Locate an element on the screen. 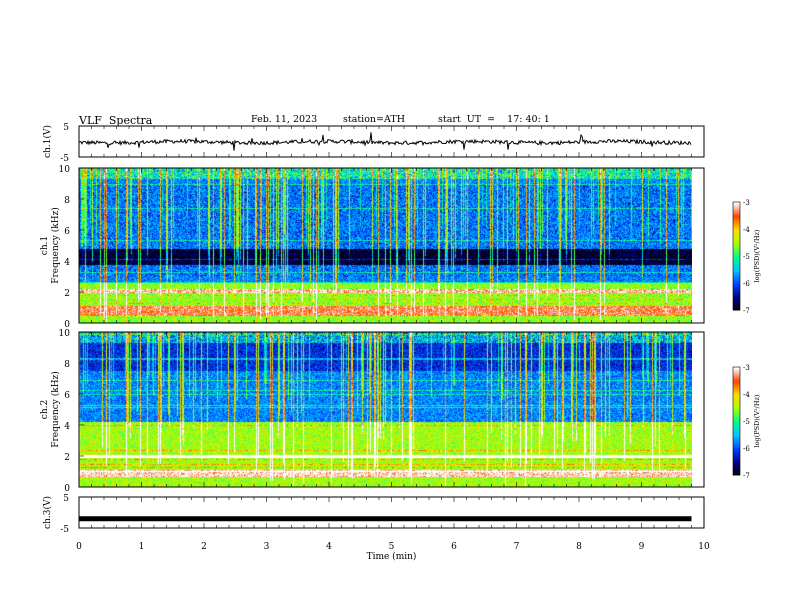  figure-title: VLF Spectra is located at coordinates (116, 120).